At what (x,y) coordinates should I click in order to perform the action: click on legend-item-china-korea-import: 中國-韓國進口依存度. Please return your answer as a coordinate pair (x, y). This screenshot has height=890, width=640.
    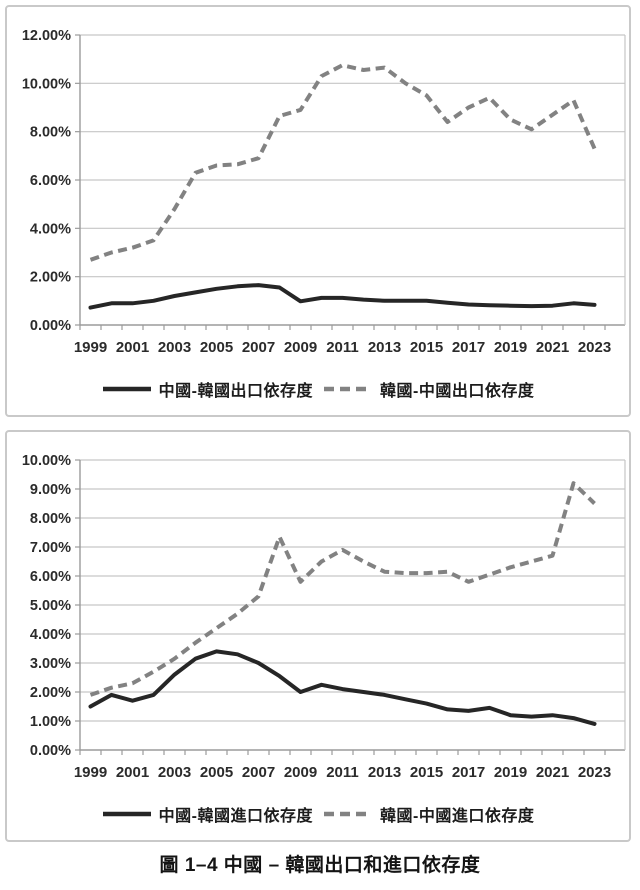
    Looking at the image, I should click on (207, 814).